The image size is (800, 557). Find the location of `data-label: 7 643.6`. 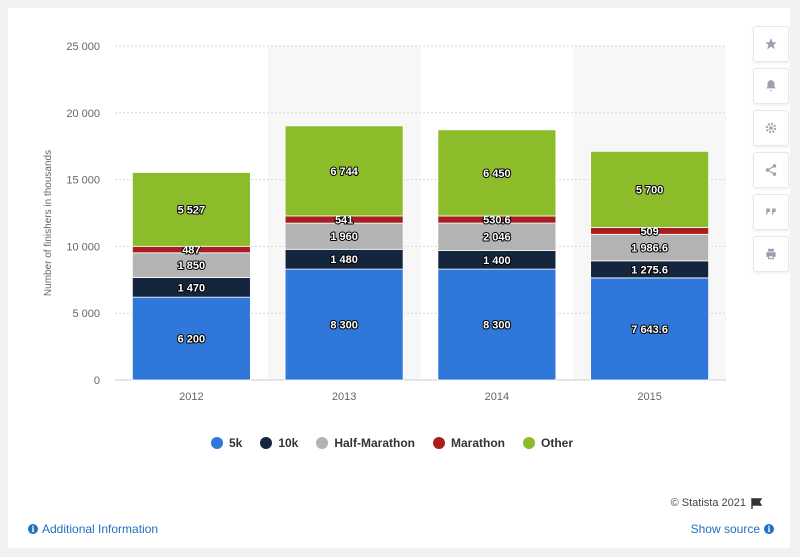

data-label: 7 643.6 is located at coordinates (649, 330).